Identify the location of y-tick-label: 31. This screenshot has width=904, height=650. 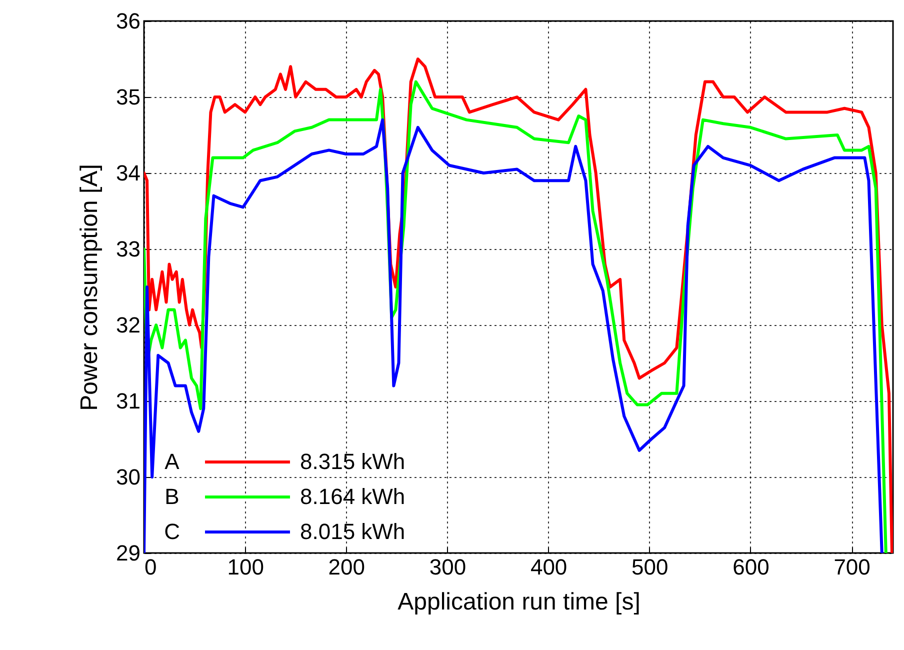
(128, 401).